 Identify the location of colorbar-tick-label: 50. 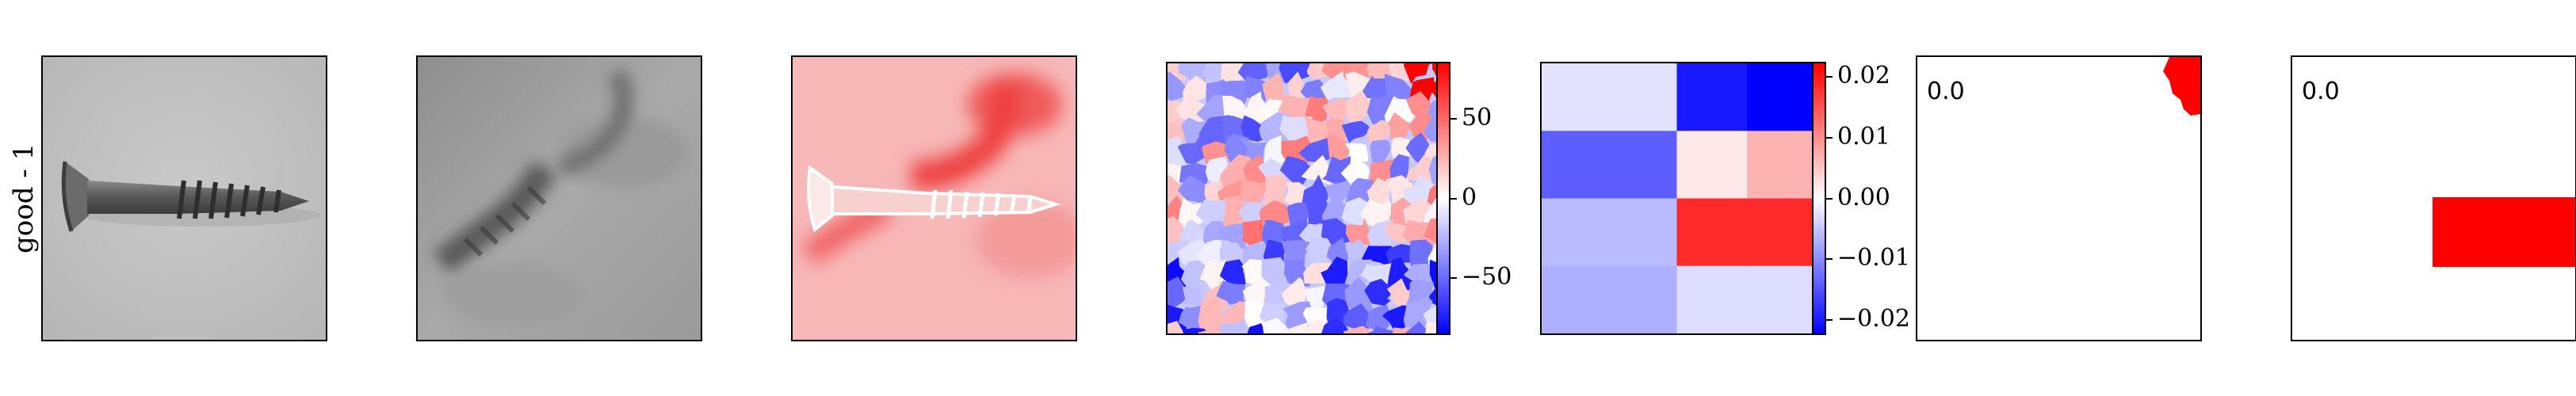
(1477, 118).